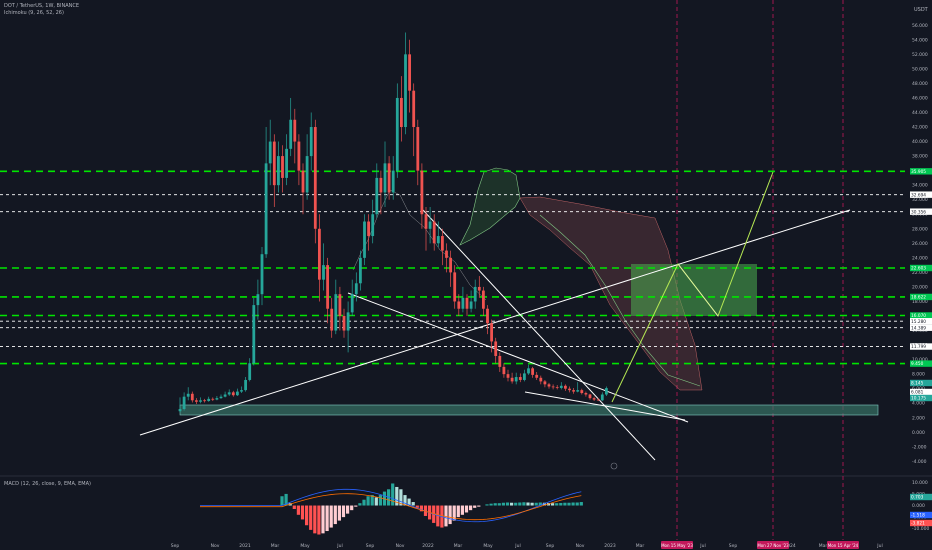 This screenshot has height=550, width=932. I want to click on x-tick-label: May, so click(305, 546).